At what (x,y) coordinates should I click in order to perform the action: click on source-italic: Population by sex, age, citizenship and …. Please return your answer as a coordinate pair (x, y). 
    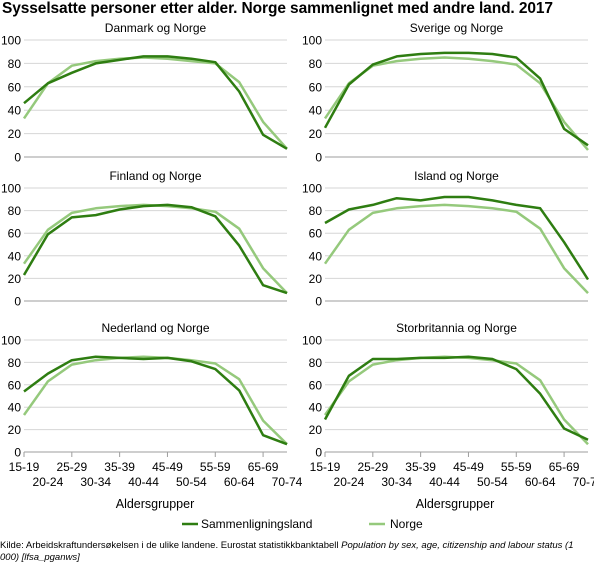
    Looking at the image, I should click on (287, 551).